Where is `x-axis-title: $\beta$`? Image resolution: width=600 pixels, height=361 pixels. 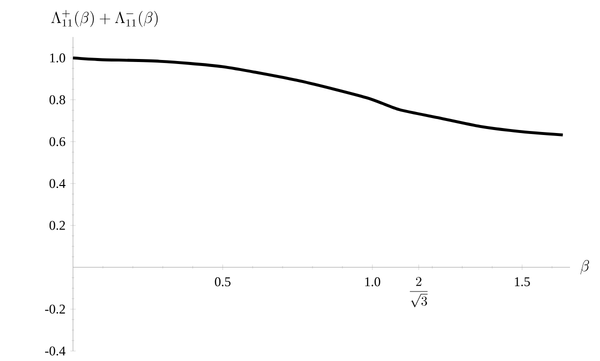
x-axis-title: $\beta$ is located at coordinates (585, 267).